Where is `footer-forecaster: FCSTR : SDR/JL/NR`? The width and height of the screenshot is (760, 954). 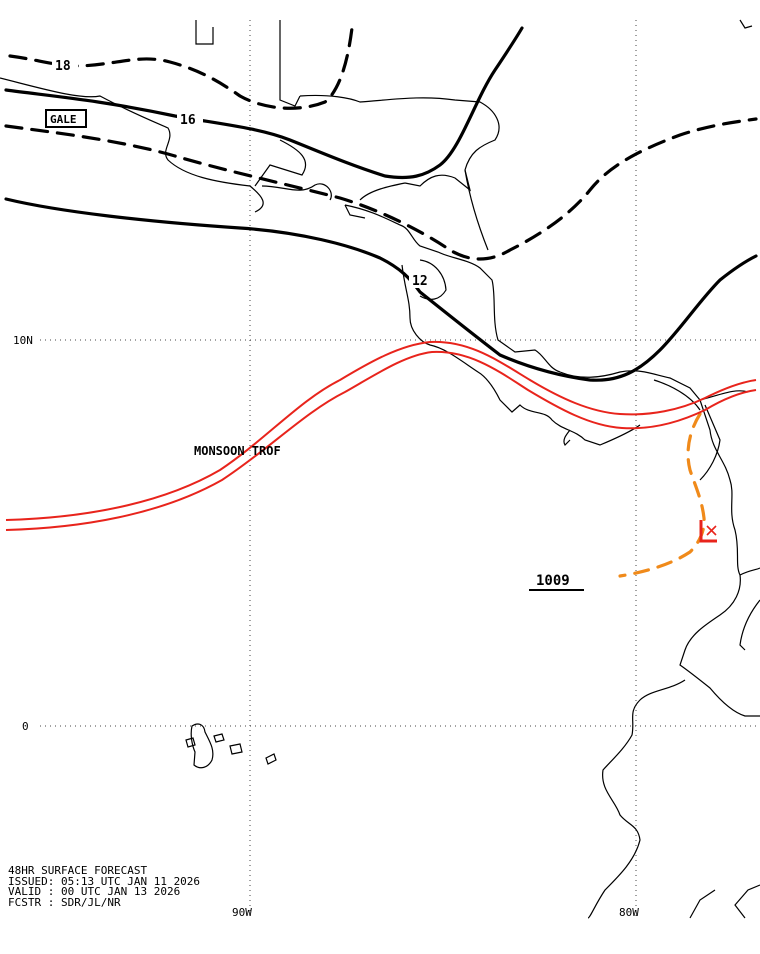
footer-forecaster: FCSTR : SDR/JL/NR is located at coordinates (64, 902).